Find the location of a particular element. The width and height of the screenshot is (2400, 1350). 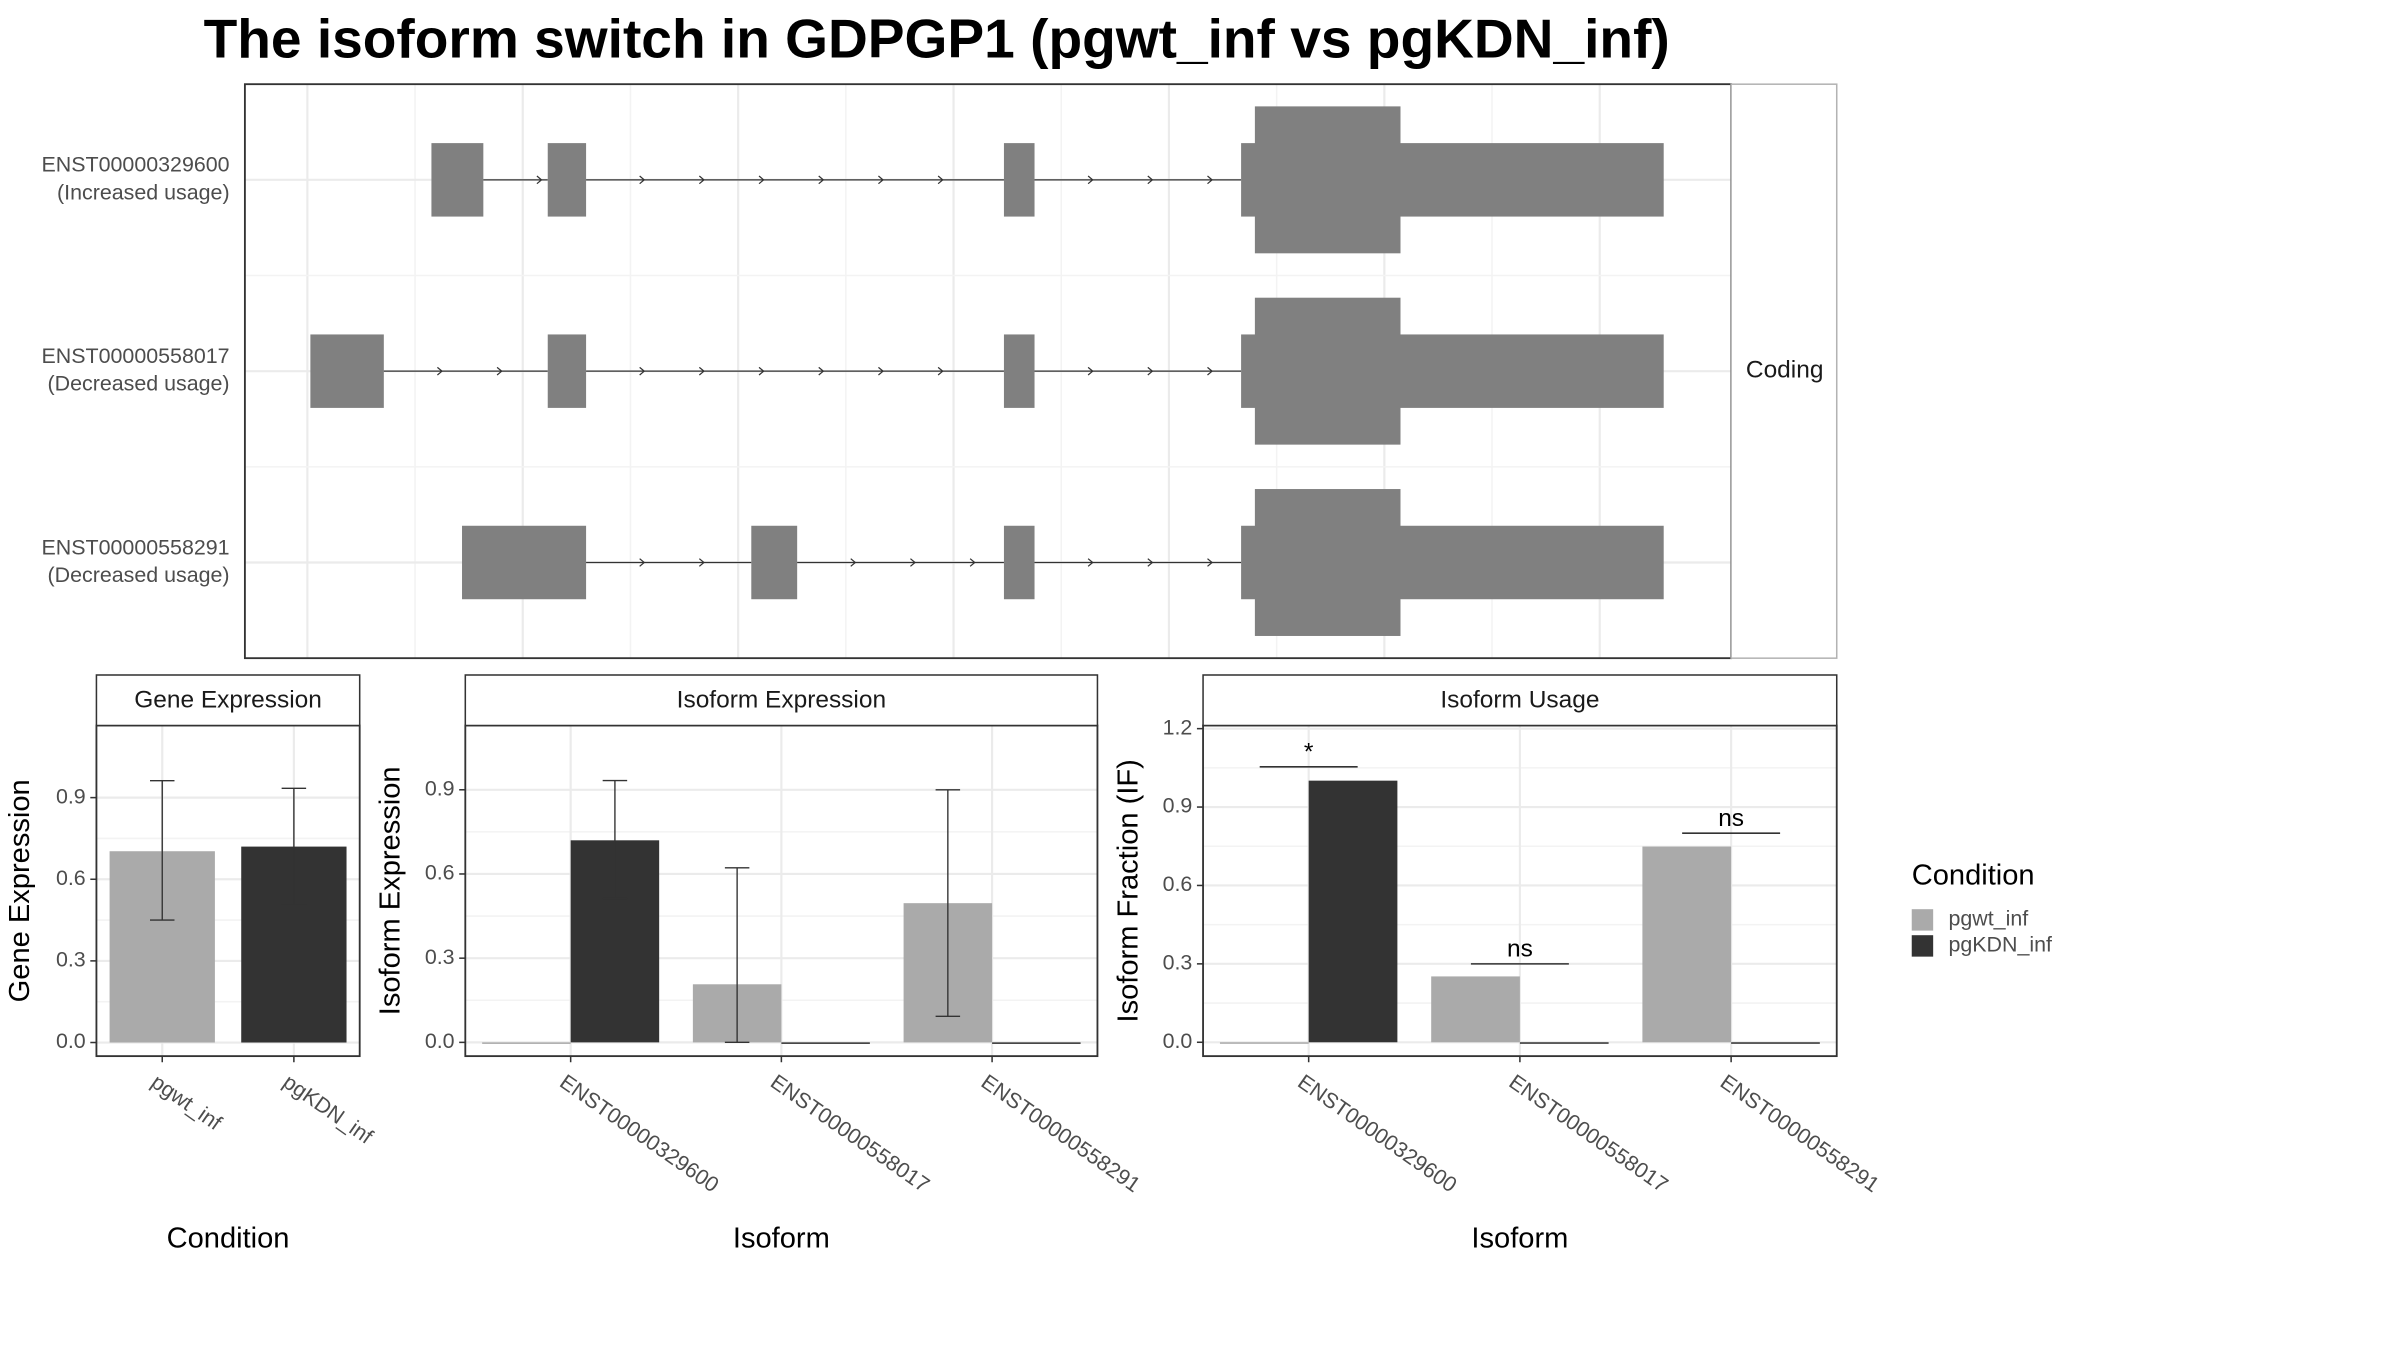

transcript-name: ENST00000558017 is located at coordinates (136, 356).